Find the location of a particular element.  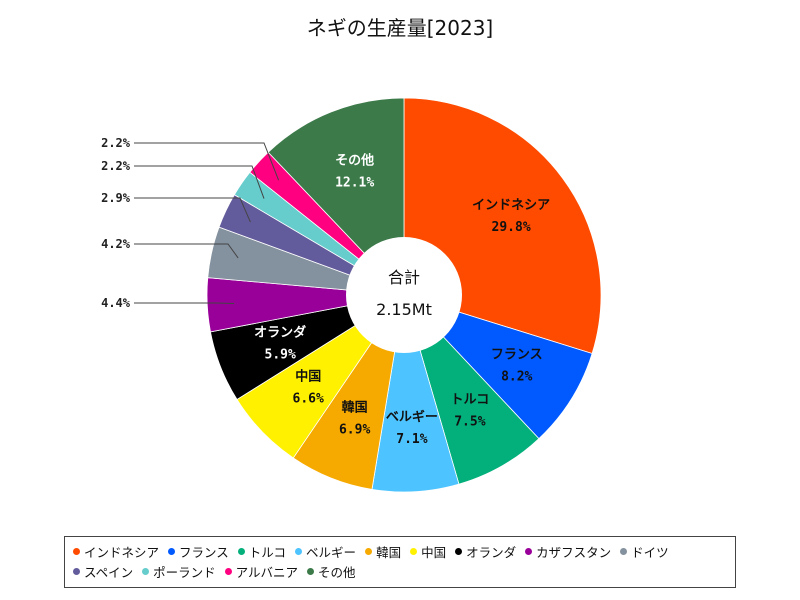

legend-label: 韓国 is located at coordinates (389, 552).